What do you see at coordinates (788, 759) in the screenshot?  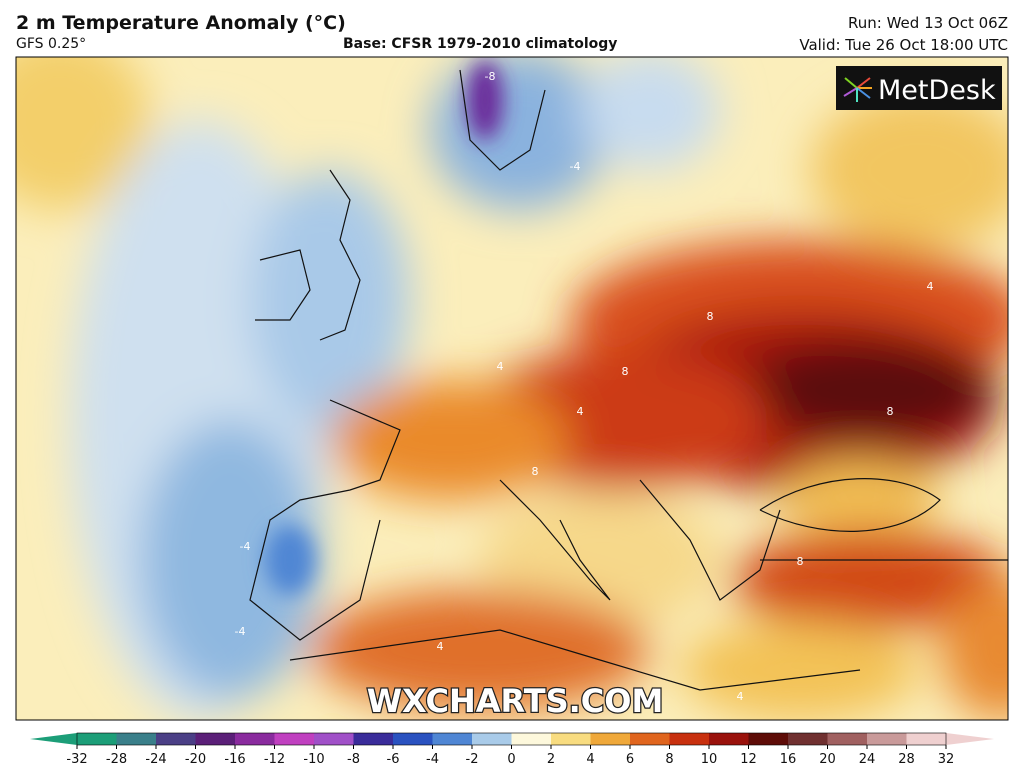 I see `colorbar-tick-label: 16` at bounding box center [788, 759].